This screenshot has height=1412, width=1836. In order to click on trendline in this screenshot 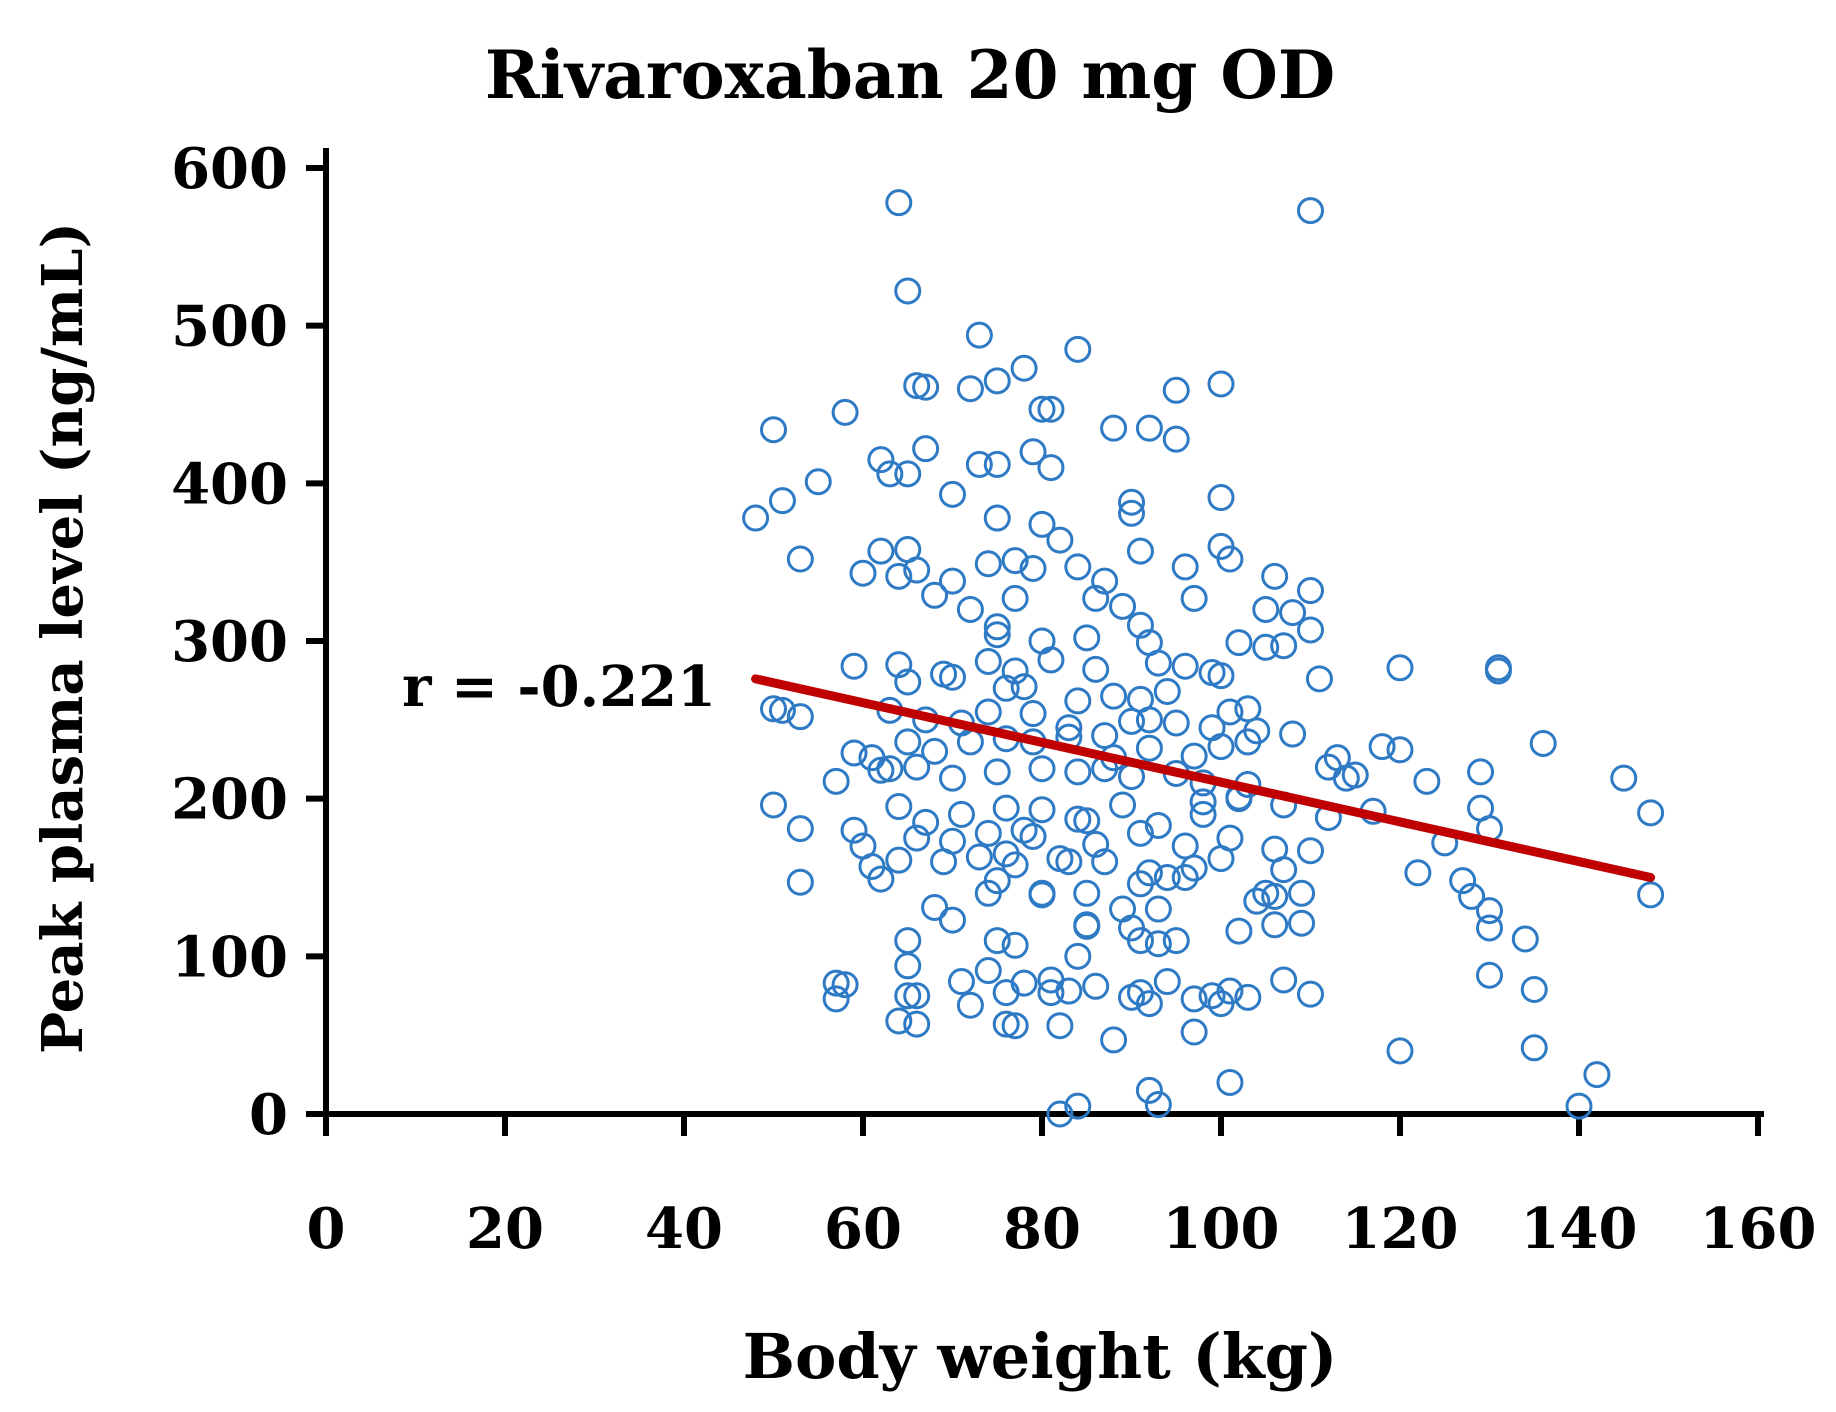, I will do `click(1203, 778)`.